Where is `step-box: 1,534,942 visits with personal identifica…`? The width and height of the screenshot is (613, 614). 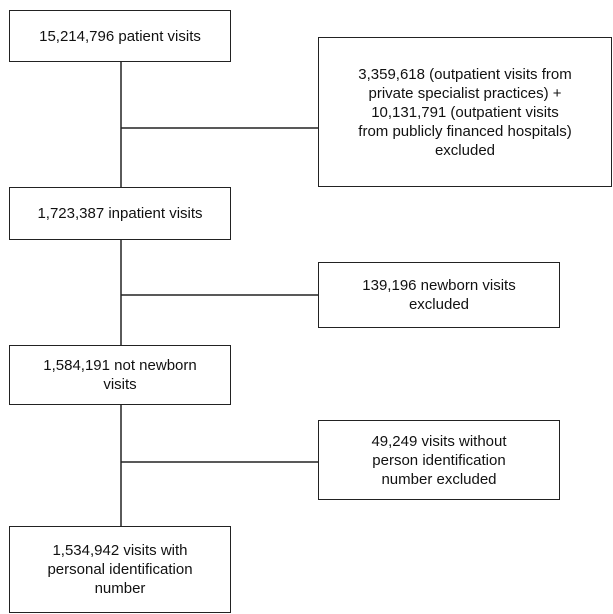 step-box: 1,534,942 visits with personal identifica… is located at coordinates (120, 569).